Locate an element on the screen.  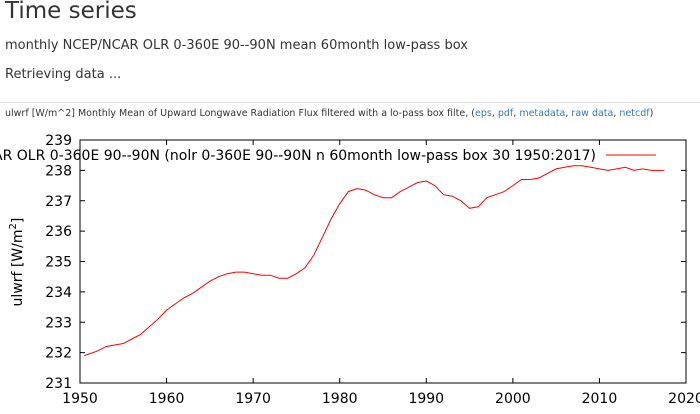
y-tick-label: 238 is located at coordinates (58, 171).